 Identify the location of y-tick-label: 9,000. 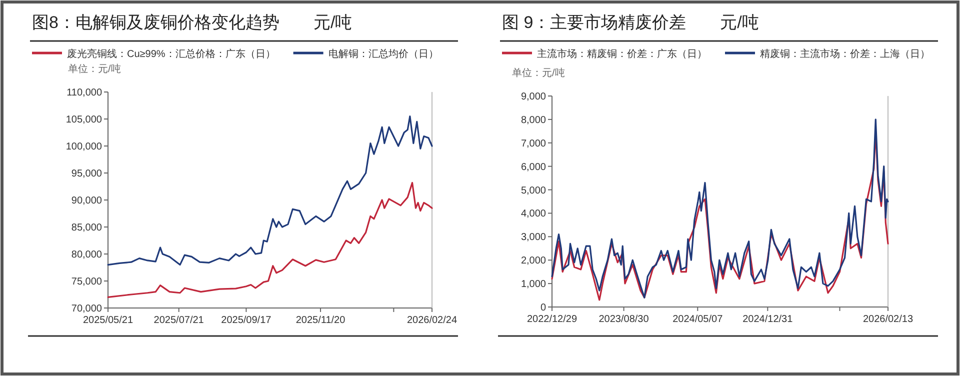
(533, 97).